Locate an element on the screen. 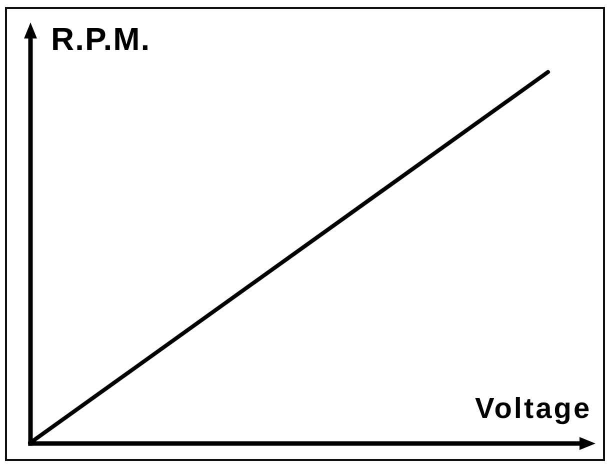  x-axis-title: Voltage is located at coordinates (533, 409).